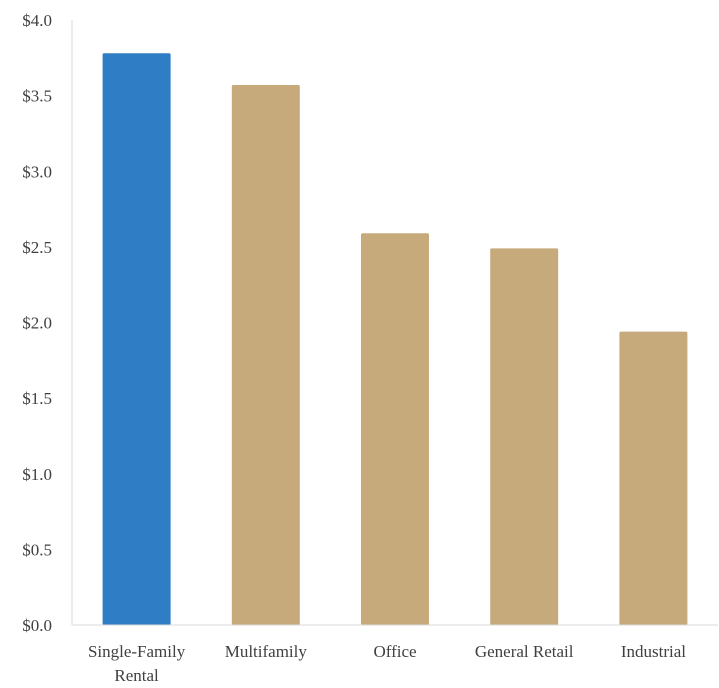 This screenshot has height=688, width=719. What do you see at coordinates (37, 398) in the screenshot?
I see `y-tick-label: $1.5` at bounding box center [37, 398].